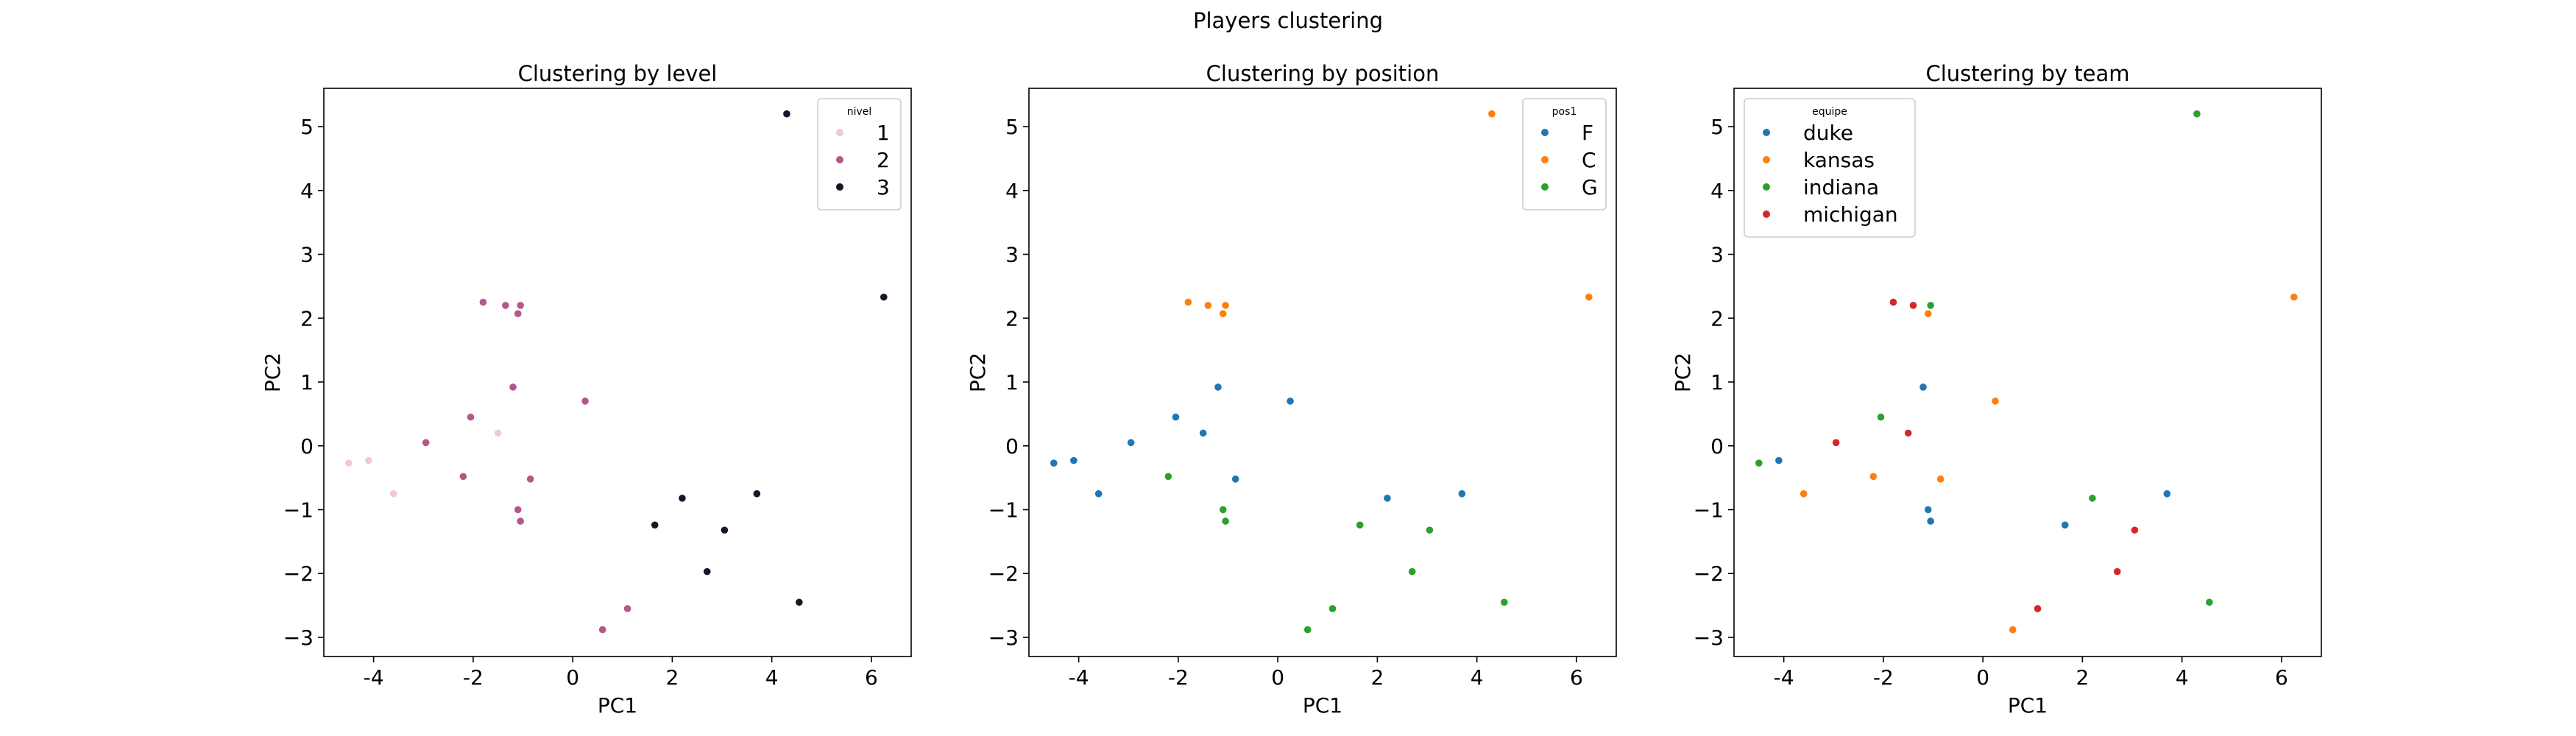  What do you see at coordinates (1323, 73) in the screenshot?
I see `panel-title: Clustering by position` at bounding box center [1323, 73].